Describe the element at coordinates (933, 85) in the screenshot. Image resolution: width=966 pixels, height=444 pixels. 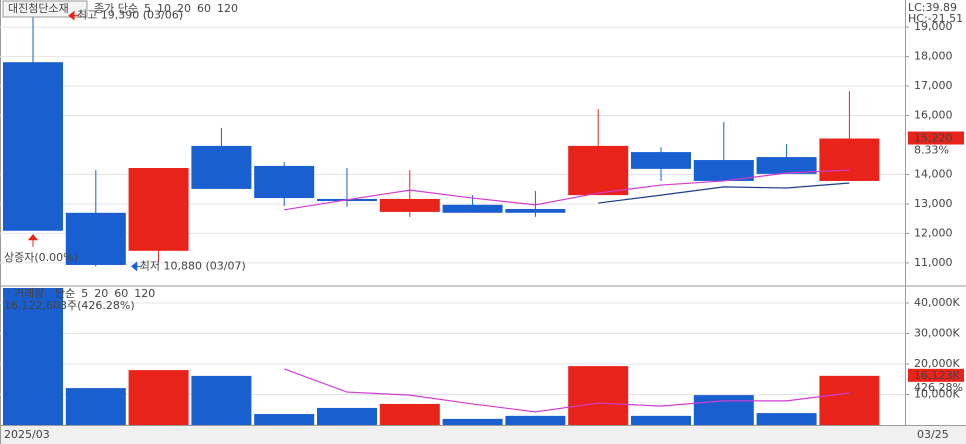
I see `y-tick-label: 17,000` at that location.